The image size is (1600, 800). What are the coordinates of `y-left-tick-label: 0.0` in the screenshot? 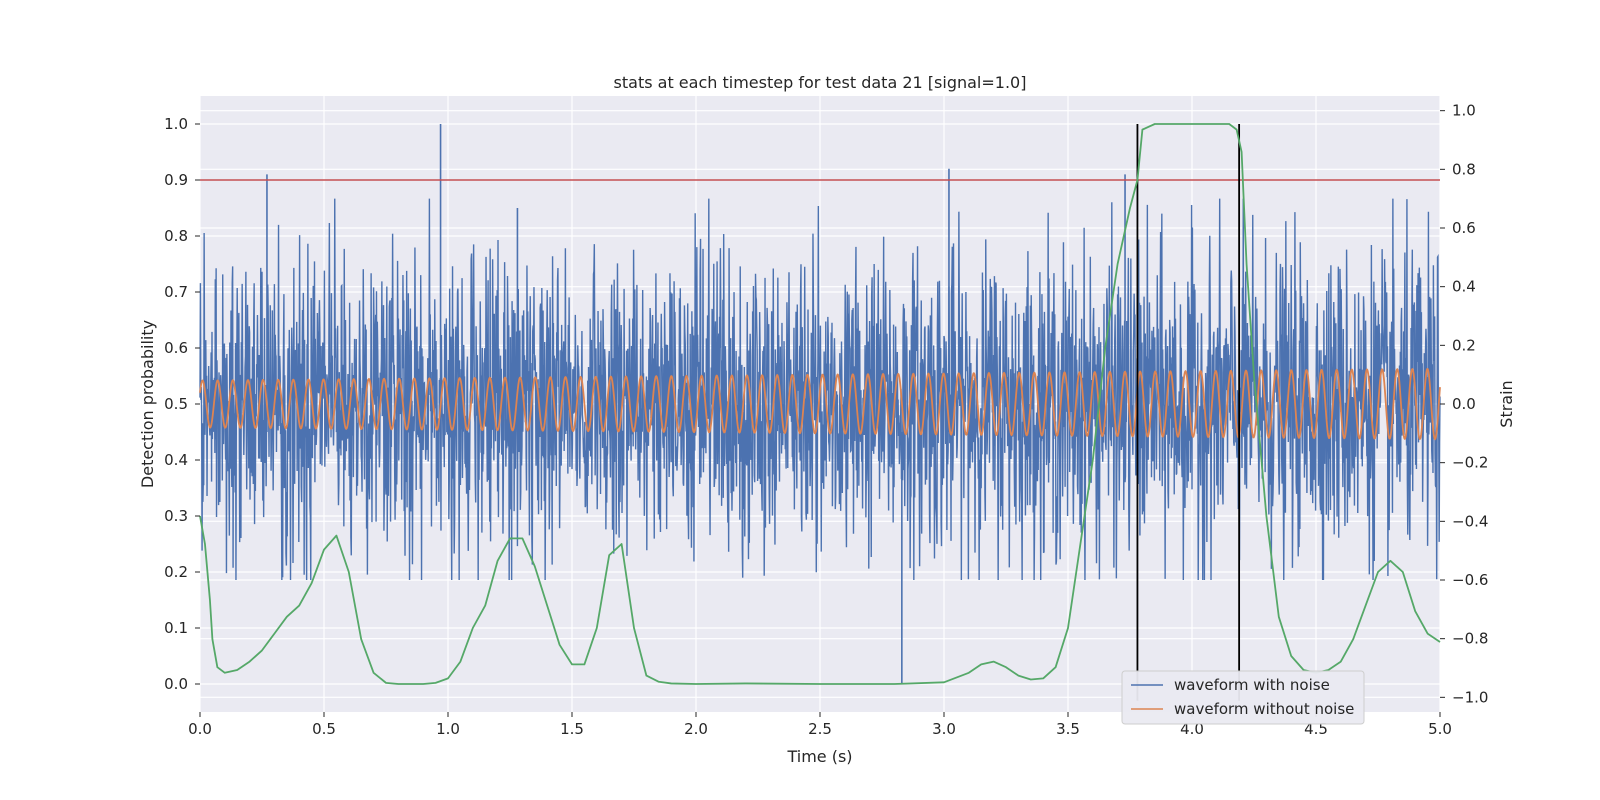 It's located at (176, 684).